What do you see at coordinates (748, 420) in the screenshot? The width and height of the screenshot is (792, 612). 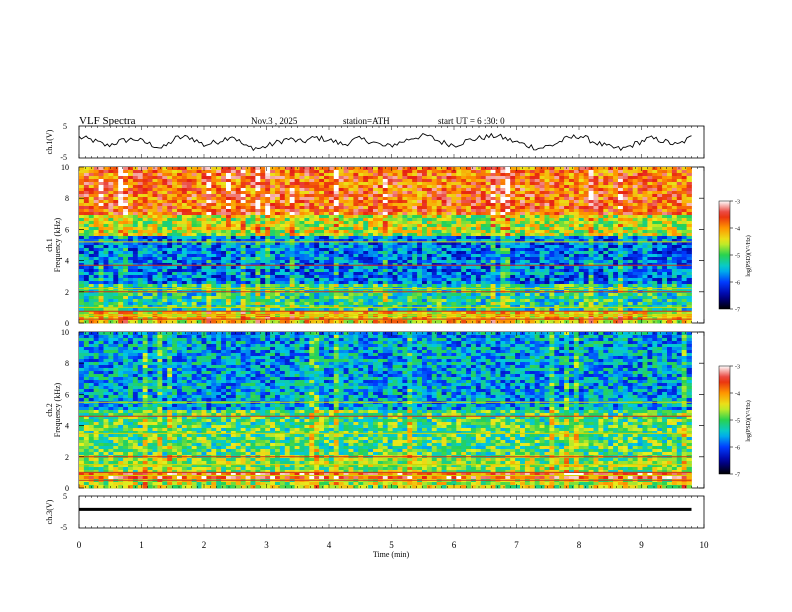 I see `ch2-colorbar-label: log(PSD)(V²/Hz)` at bounding box center [748, 420].